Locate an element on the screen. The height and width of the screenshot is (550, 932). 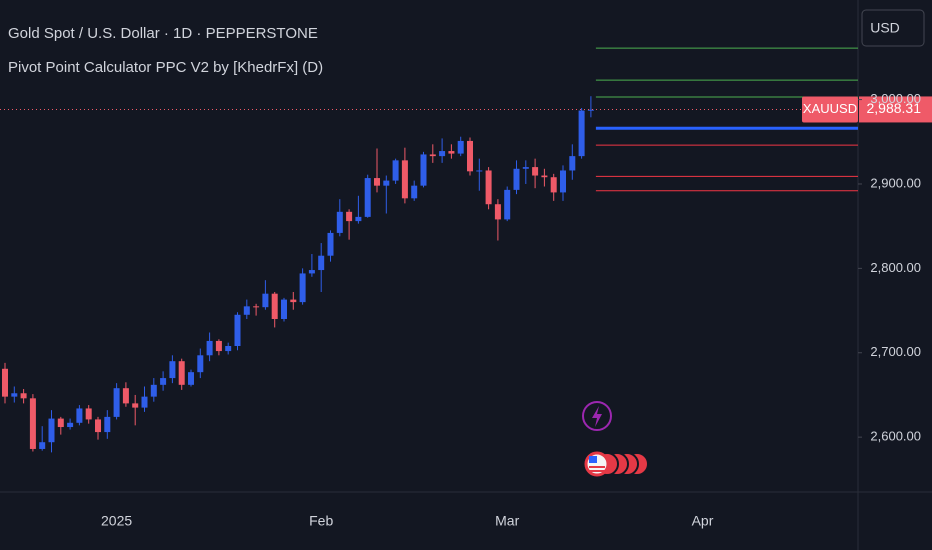
price-label: XAUUSD 2,988.31 is located at coordinates (867, 109).